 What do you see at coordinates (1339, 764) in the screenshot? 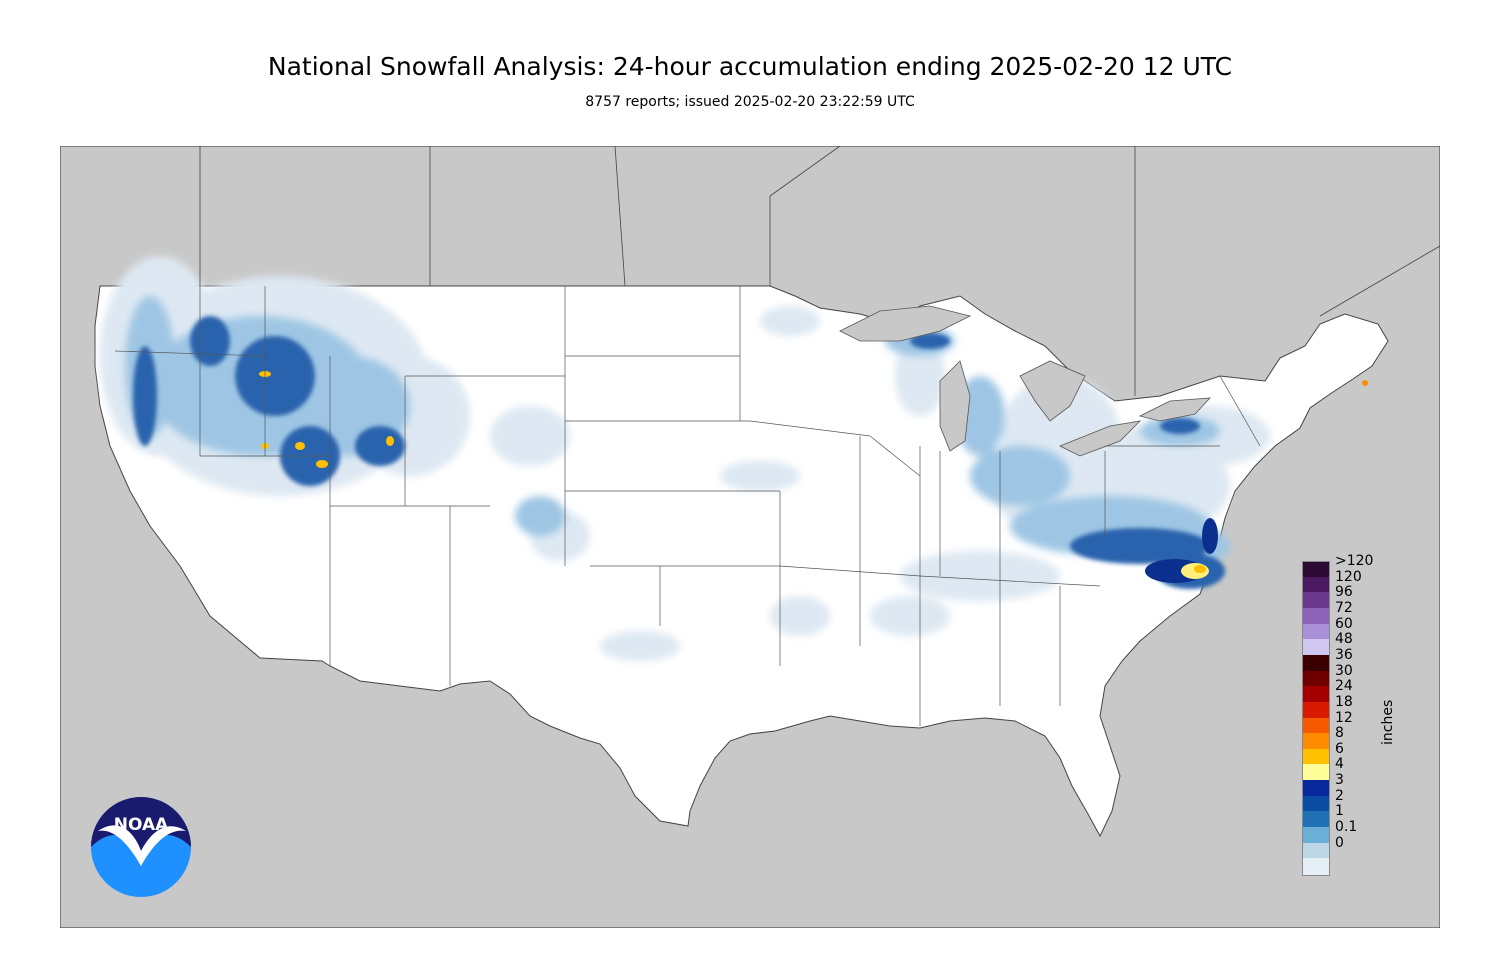
I see `legend-label: 4` at bounding box center [1339, 764].